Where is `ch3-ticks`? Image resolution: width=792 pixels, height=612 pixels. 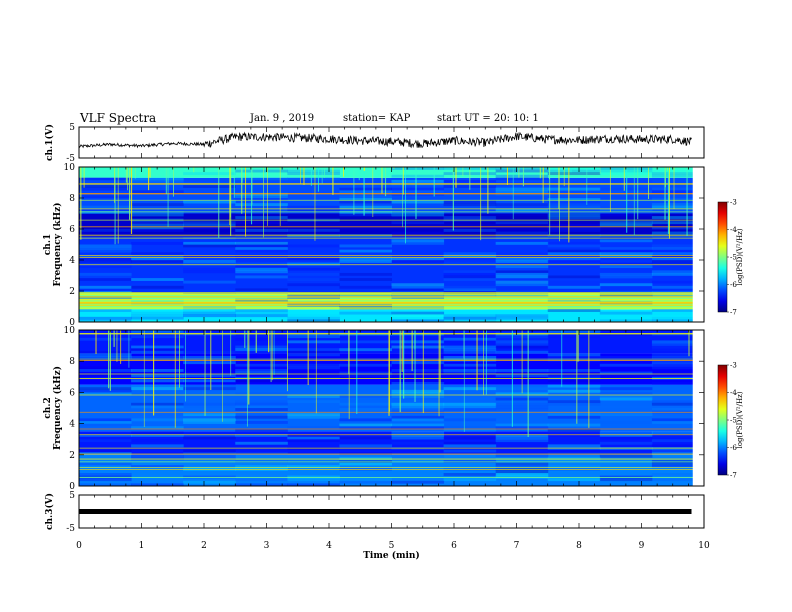 ch3-ticks is located at coordinates (391, 511).